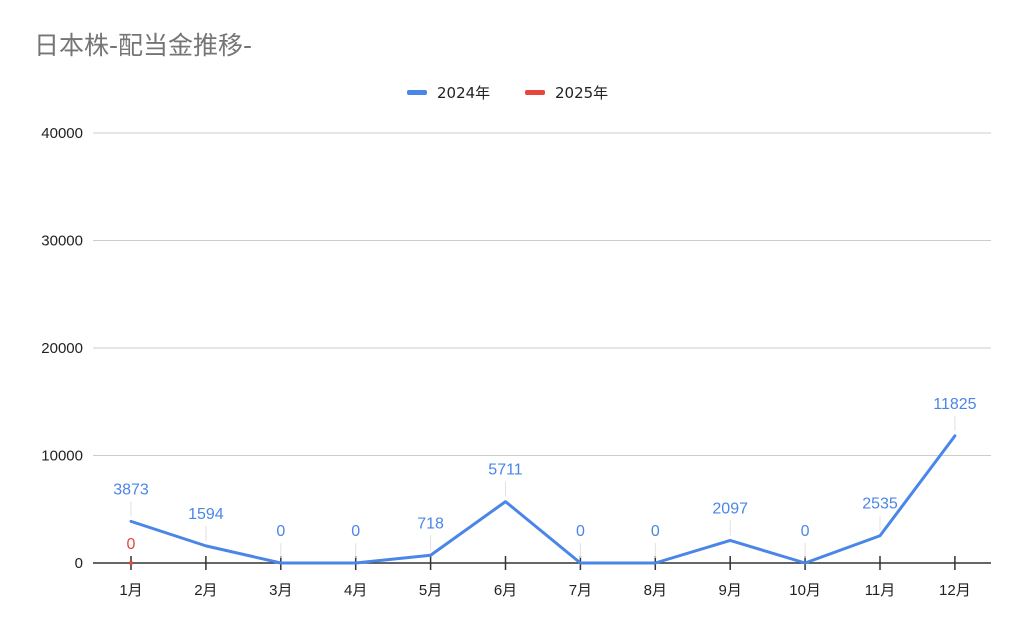 Image resolution: width=1024 pixels, height=633 pixels. I want to click on data-label-2024: 11825, so click(954, 404).